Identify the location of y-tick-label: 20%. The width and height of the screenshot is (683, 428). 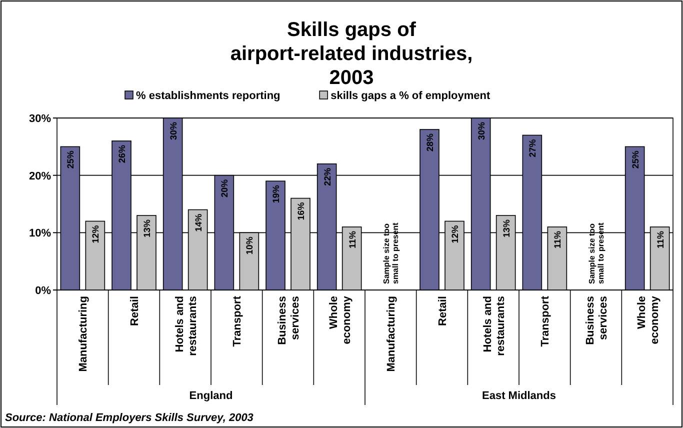
(40, 176).